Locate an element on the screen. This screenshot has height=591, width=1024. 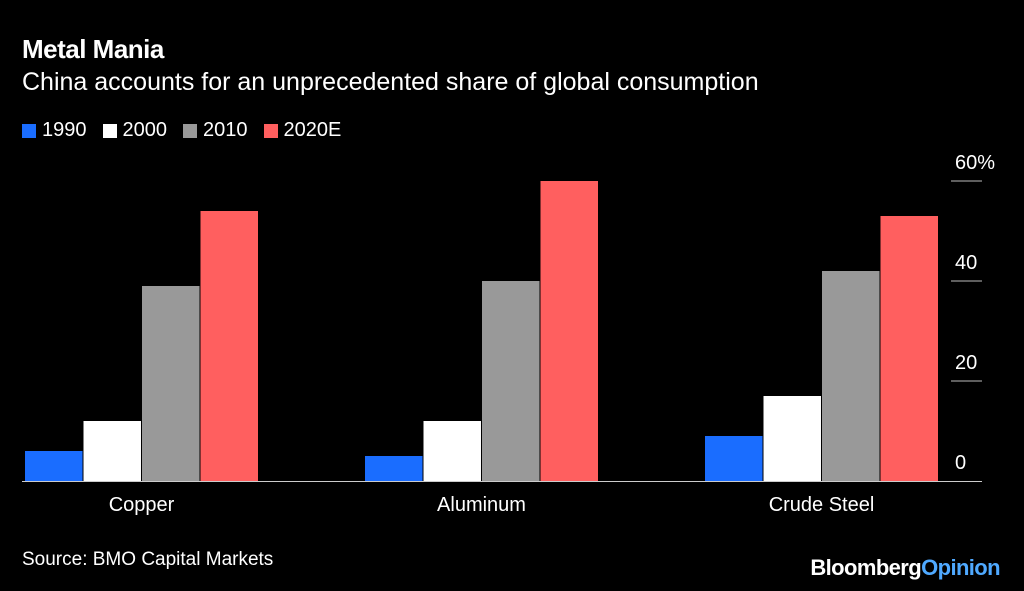
legend-label-2020E: 2020E is located at coordinates (312, 130).